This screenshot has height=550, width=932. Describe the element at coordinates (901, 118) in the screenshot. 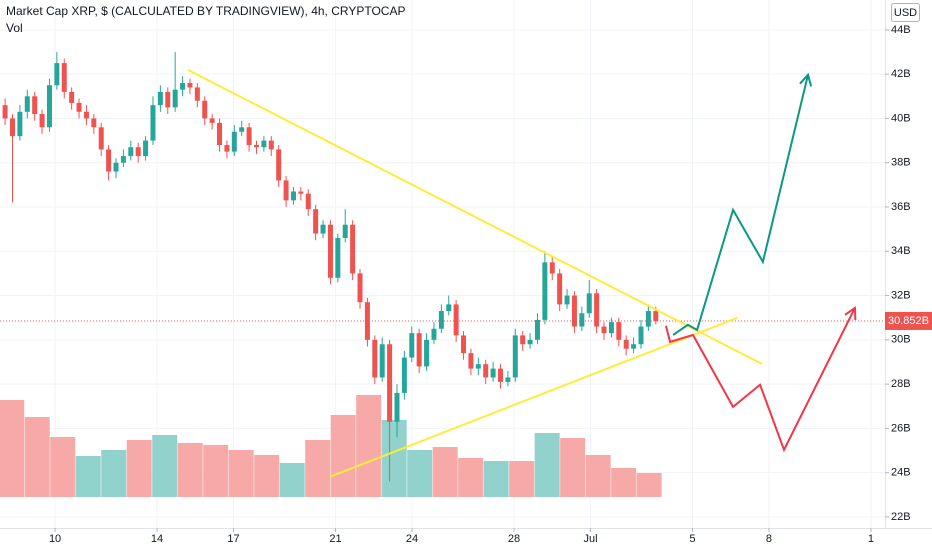

I see `y-tick-label: 40B` at that location.